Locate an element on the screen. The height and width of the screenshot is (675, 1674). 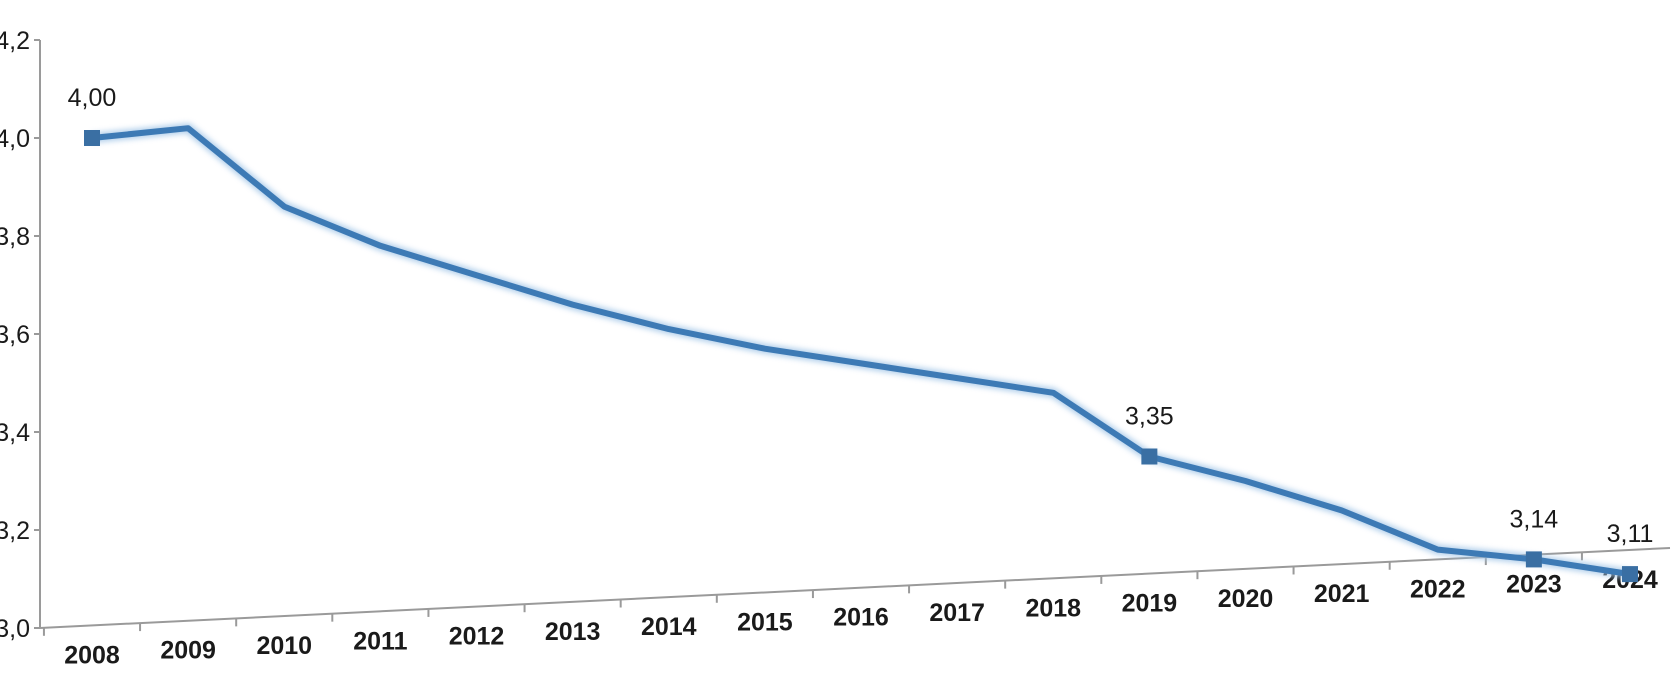
y-ticks: 3,0 3,2 3,4 3,6 3,8 4,0 4,2 is located at coordinates (20, 335).